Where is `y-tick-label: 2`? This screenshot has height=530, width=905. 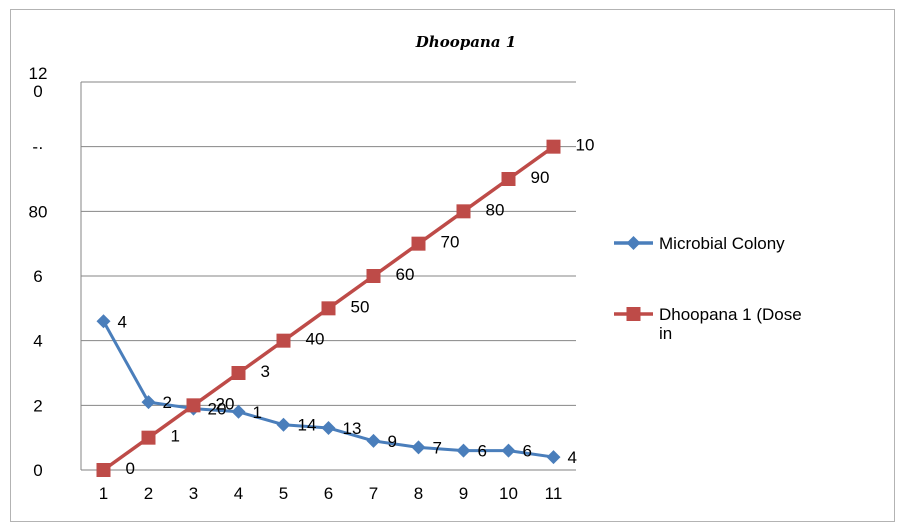
y-tick-label: 2 is located at coordinates (37, 405).